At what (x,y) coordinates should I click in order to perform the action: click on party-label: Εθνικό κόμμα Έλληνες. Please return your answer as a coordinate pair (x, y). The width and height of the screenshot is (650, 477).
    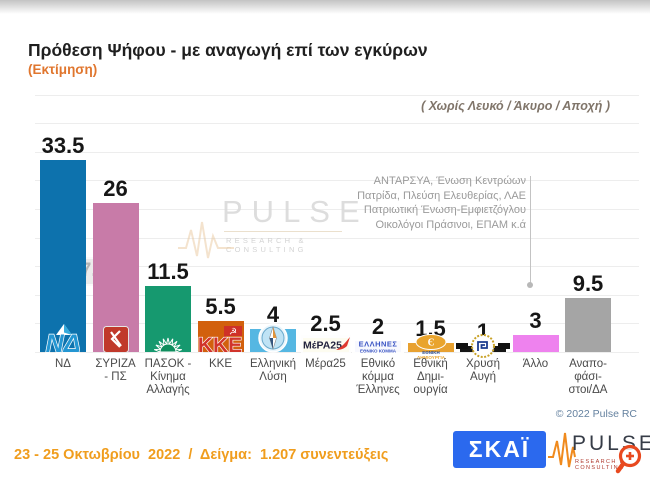
    Looking at the image, I should click on (378, 377).